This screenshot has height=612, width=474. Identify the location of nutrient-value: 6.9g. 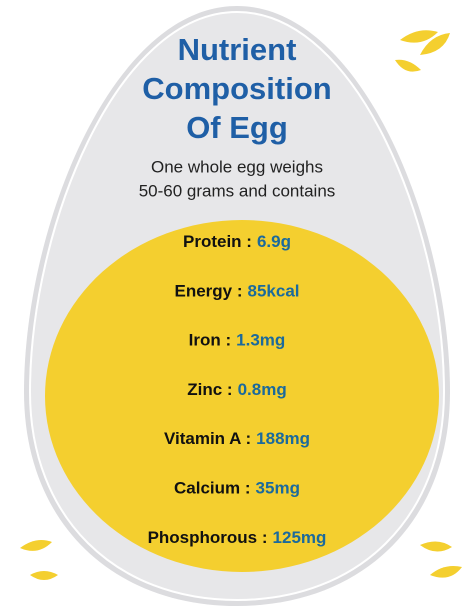
(274, 241).